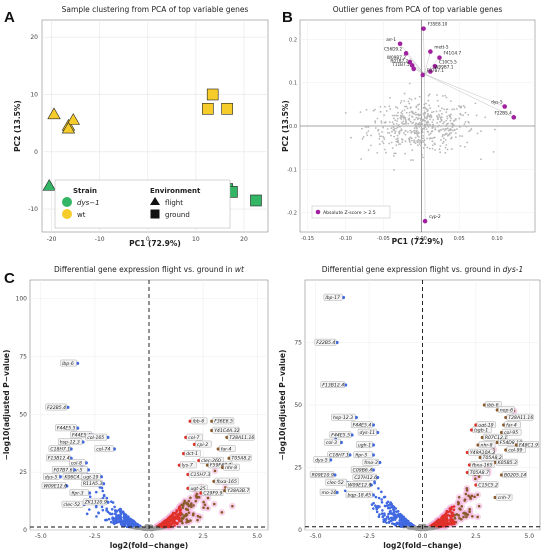 The image size is (550, 559). What do you see at coordinates (400, 44) in the screenshot?
I see `outlier-point` at bounding box center [400, 44].